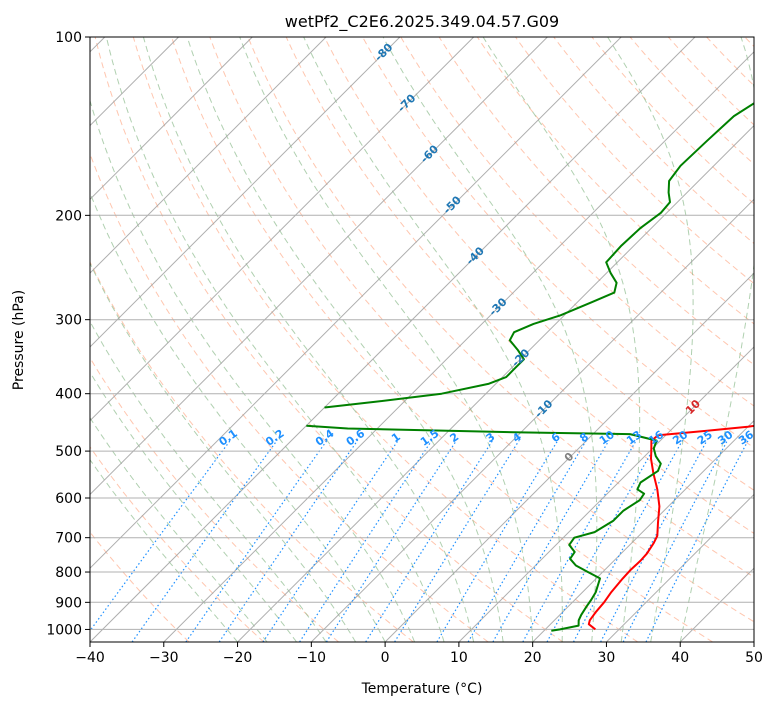 The image size is (775, 708). Describe the element at coordinates (68, 395) in the screenshot. I see `y-tick-label: 400` at that location.